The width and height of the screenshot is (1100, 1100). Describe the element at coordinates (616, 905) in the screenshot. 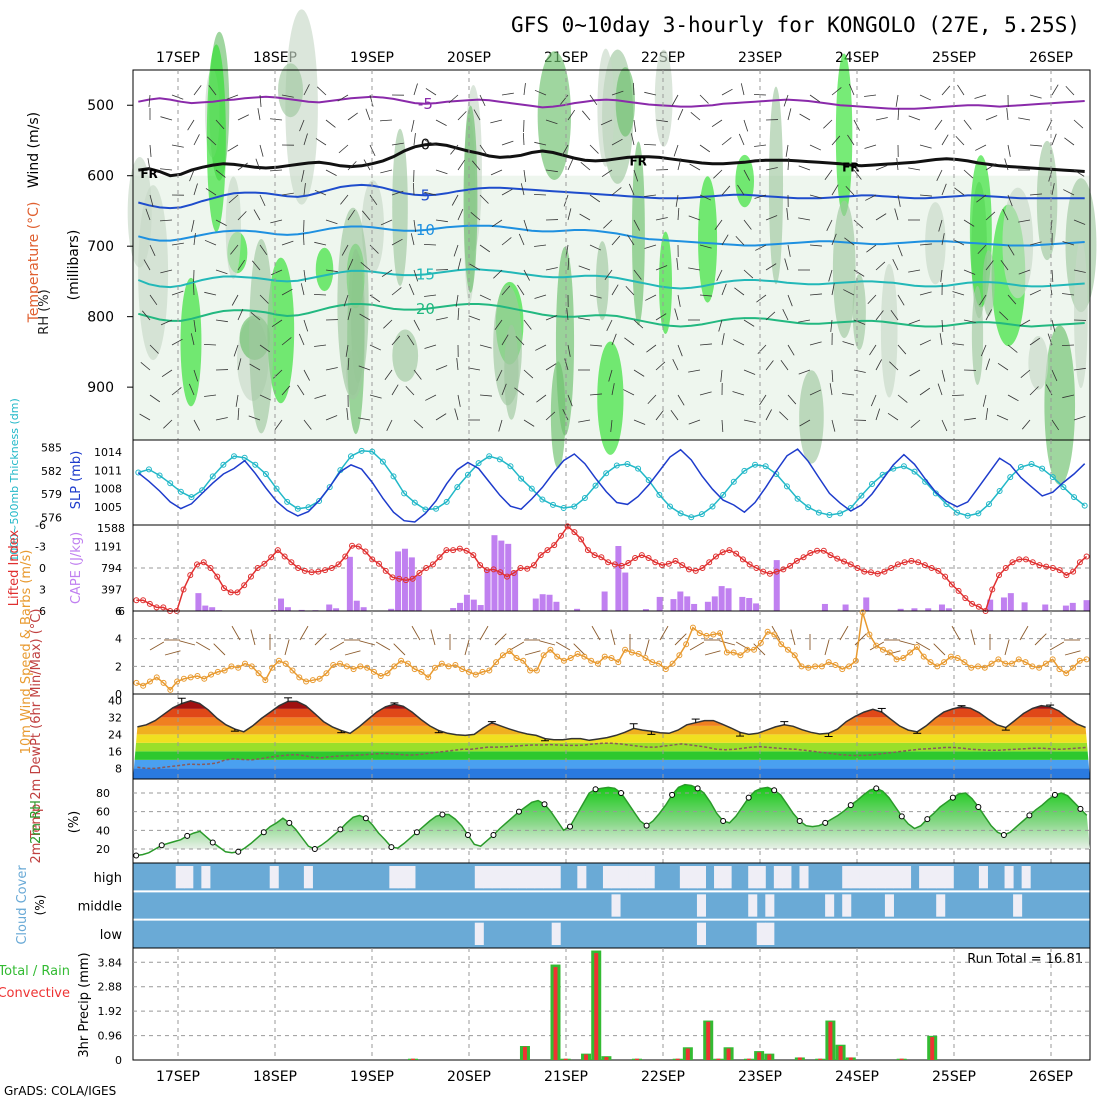

I see `cloud-cell-middle` at that location.